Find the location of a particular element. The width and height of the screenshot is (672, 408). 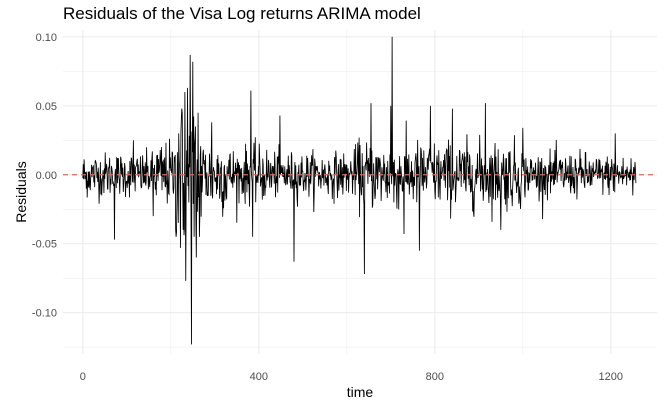

y-tick-label: 0.10 is located at coordinates (46, 38).